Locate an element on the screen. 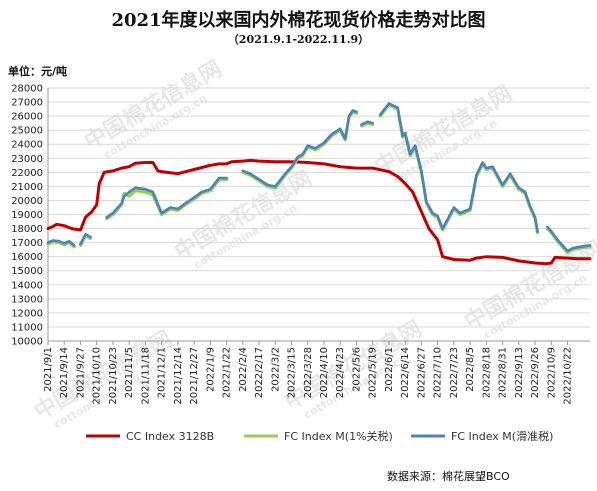 Image resolution: width=597 pixels, height=491 pixels. x-tick-label: 2021/9/14 is located at coordinates (64, 372).